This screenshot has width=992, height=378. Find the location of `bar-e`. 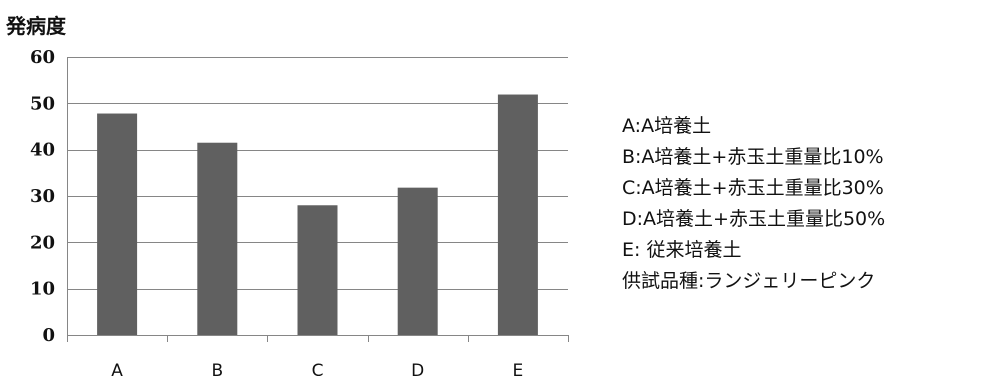

bar-e is located at coordinates (517, 214).